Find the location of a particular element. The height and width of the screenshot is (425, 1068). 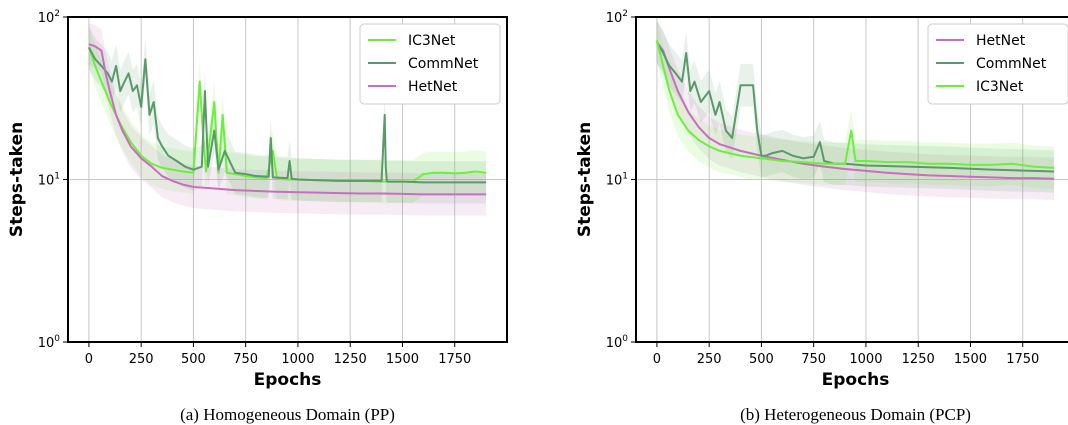

caption: (b) Heterogeneous Domain (PCP) is located at coordinates (855, 414).